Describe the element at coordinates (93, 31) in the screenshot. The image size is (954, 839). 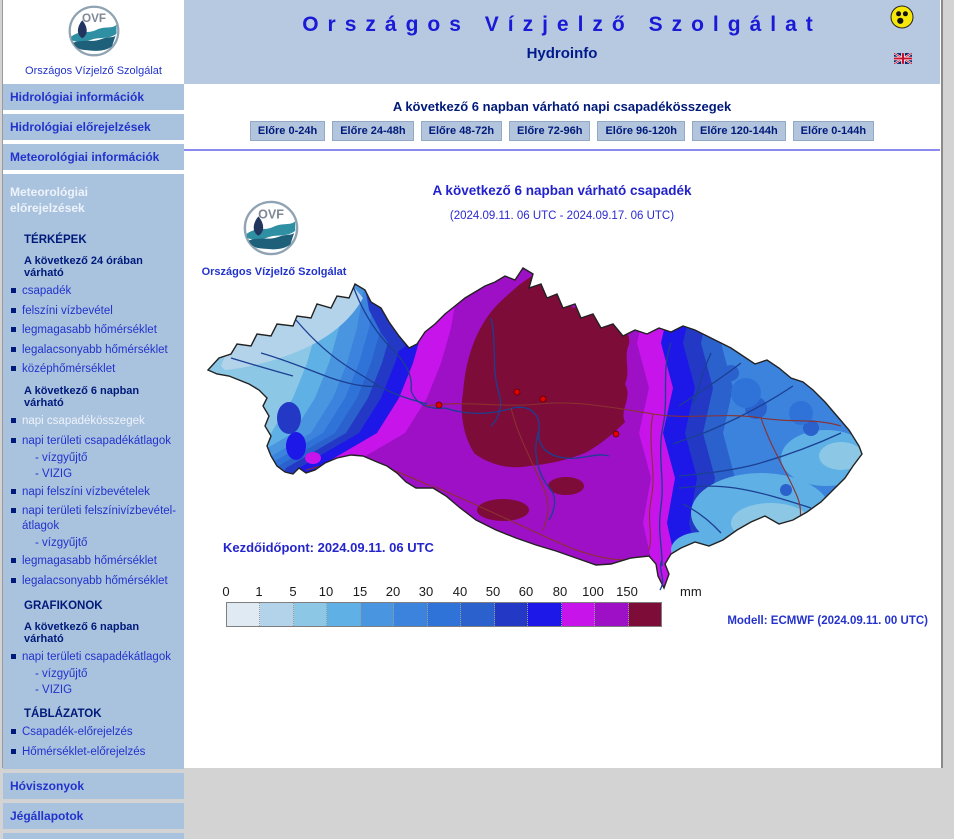
I see `ovf-logo-icon: OVF` at that location.